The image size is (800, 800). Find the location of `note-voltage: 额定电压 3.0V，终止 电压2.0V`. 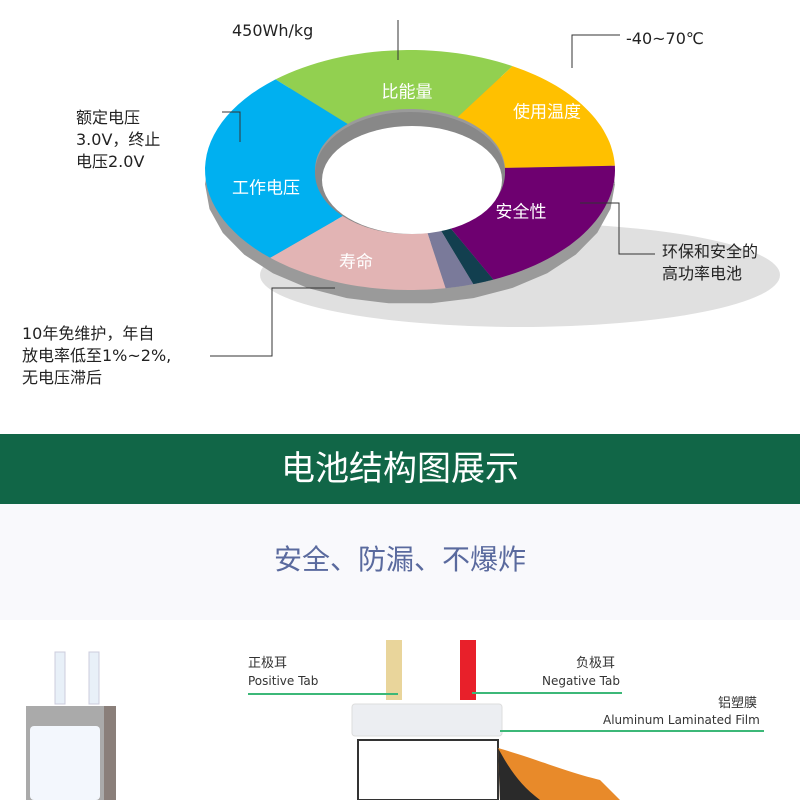

note-voltage: 额定电压 3.0V，终止 电压2.0V is located at coordinates (118, 139).